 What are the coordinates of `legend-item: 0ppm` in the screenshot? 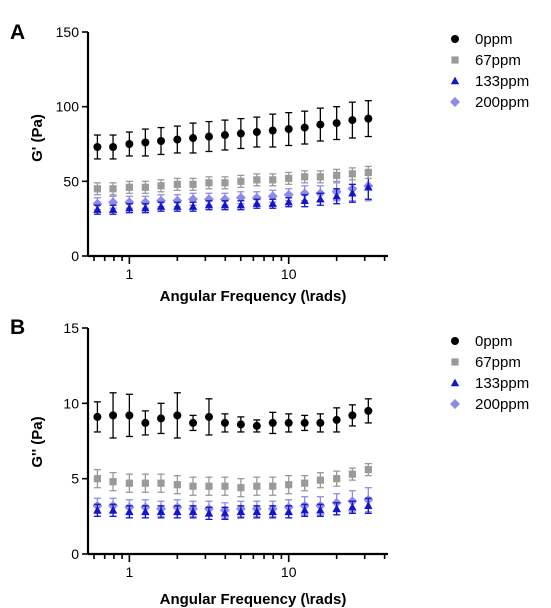 It's located at (482, 39).